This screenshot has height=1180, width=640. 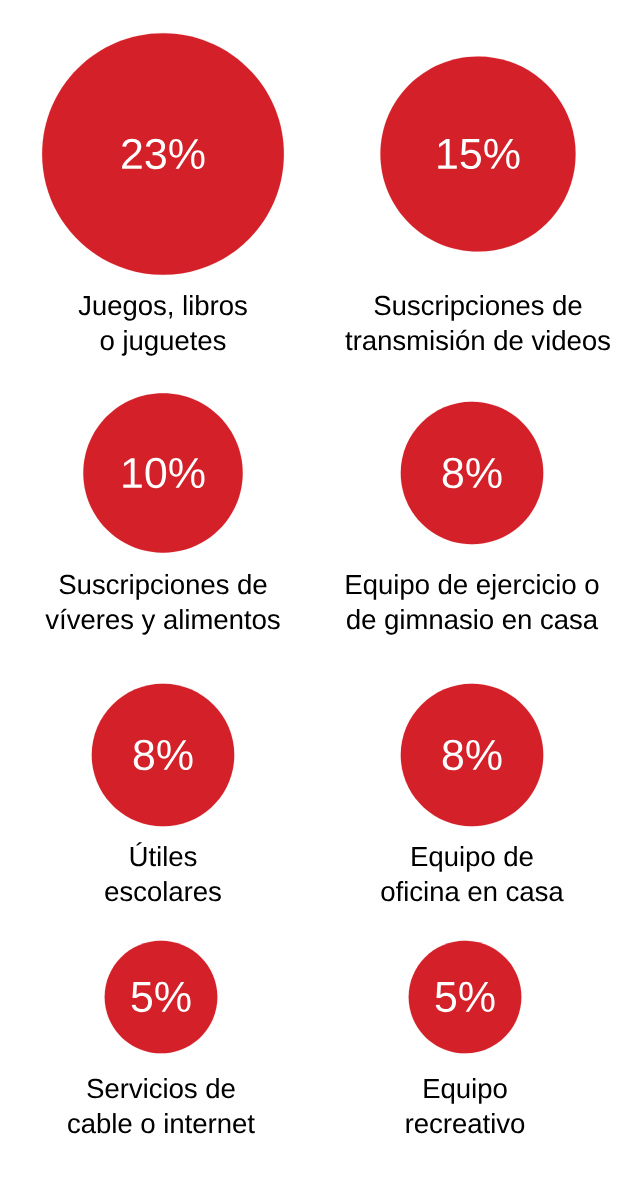 I want to click on category-label: Útiles escolares, so click(x=163, y=872).